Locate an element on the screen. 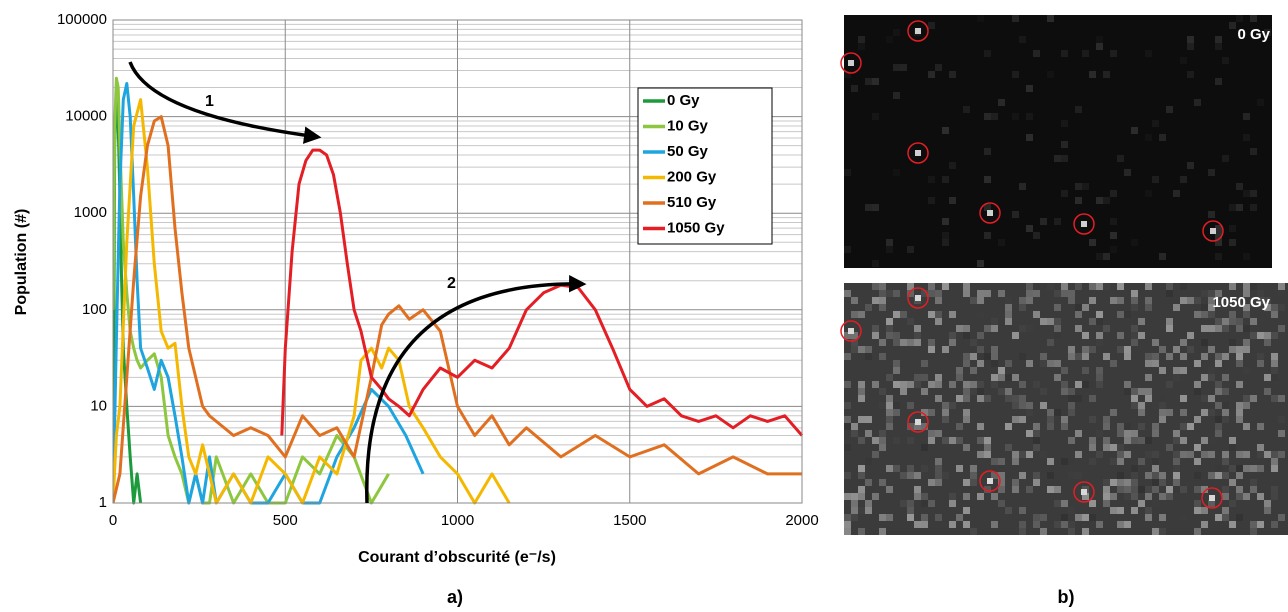 The image size is (1288, 612). x-tick-label: 2000 is located at coordinates (801, 520).